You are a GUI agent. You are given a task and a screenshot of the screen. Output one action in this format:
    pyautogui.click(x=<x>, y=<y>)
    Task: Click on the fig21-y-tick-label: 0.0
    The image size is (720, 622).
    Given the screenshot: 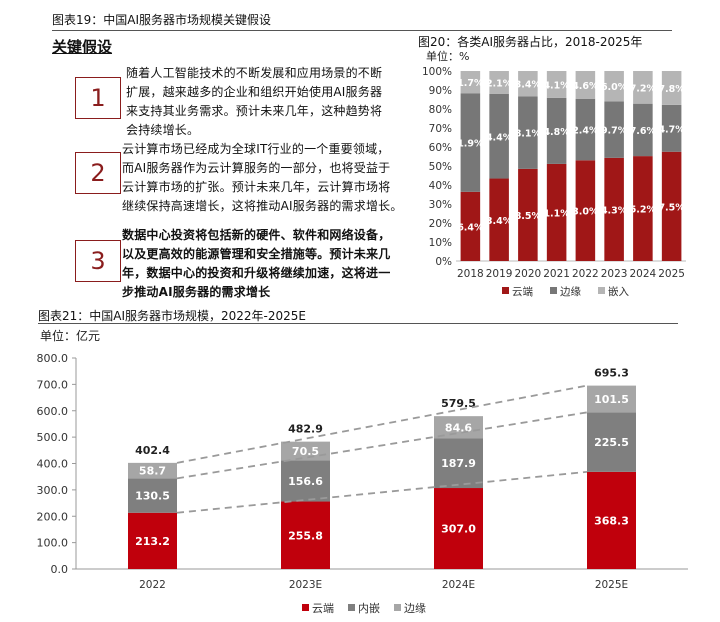 What is the action you would take?
    pyautogui.click(x=60, y=569)
    